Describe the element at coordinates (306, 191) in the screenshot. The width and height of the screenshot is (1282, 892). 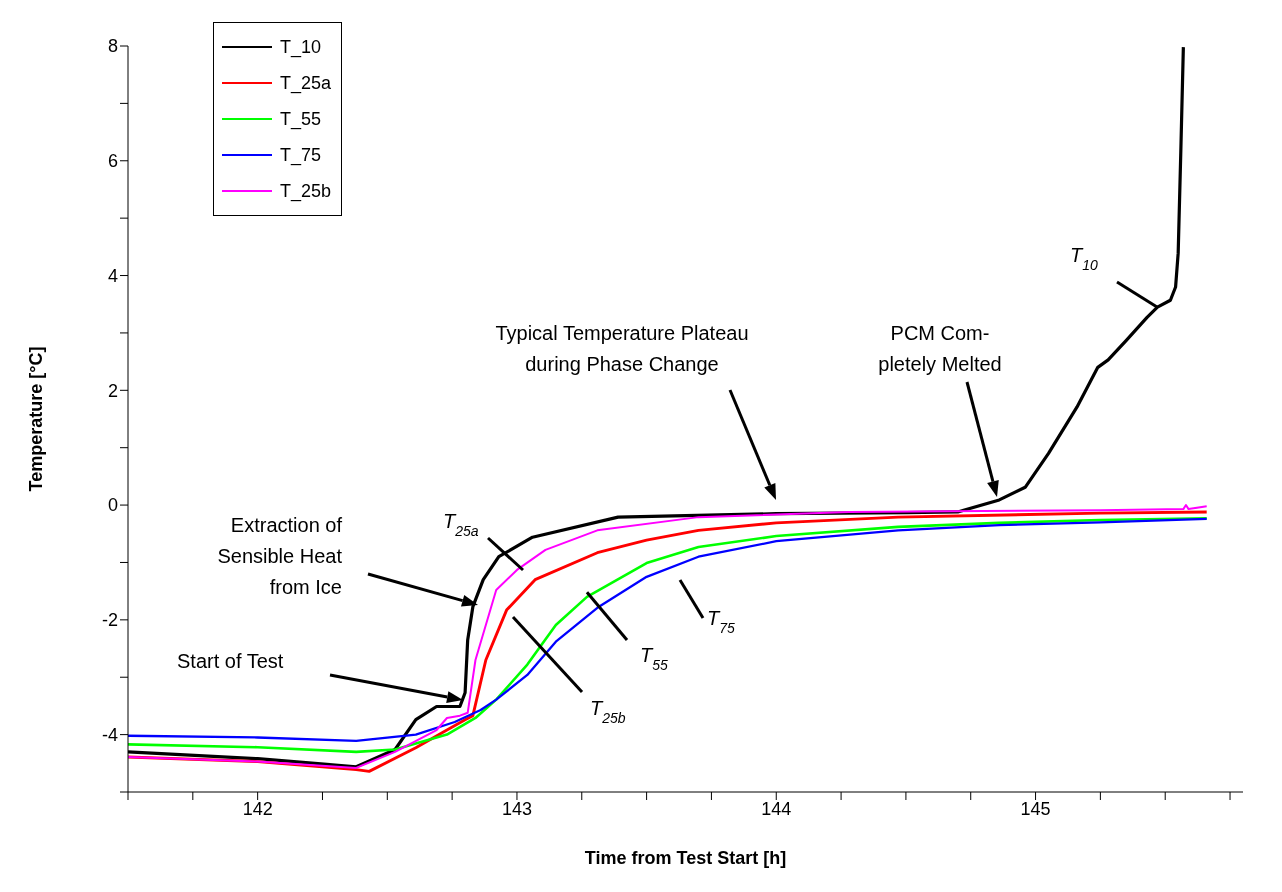
I see `legend-label: T_25b` at that location.